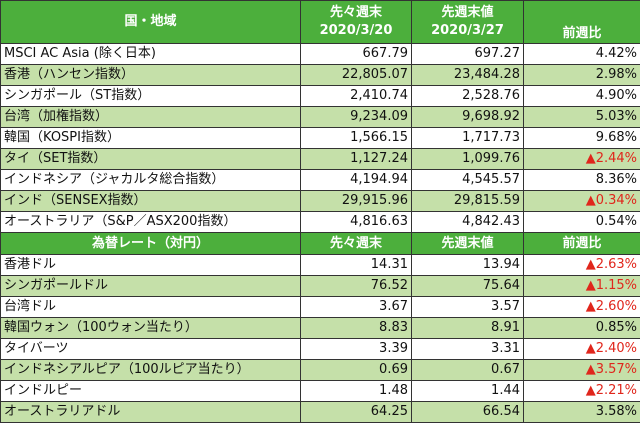 The image size is (640, 431). I want to click on table-row: タイ（SET指数） 1,127.24 1,099.76 ▲2.44%, so click(320, 159).